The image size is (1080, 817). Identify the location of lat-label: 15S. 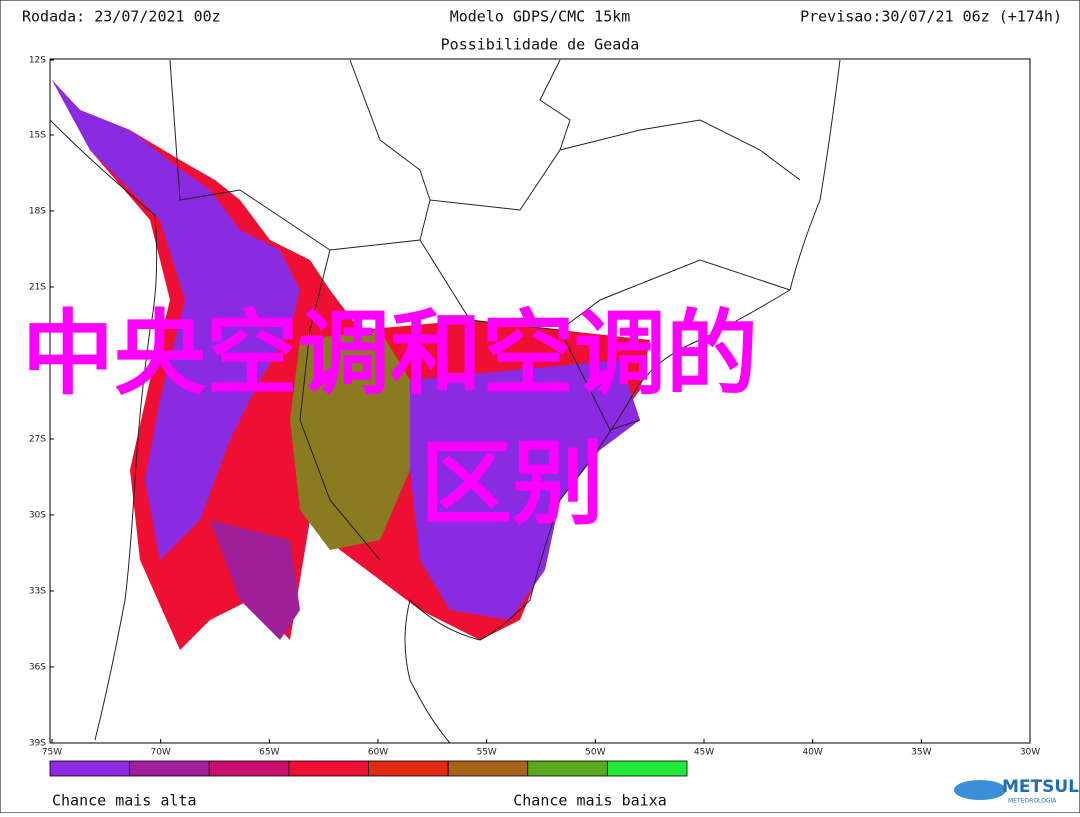
(37, 136).